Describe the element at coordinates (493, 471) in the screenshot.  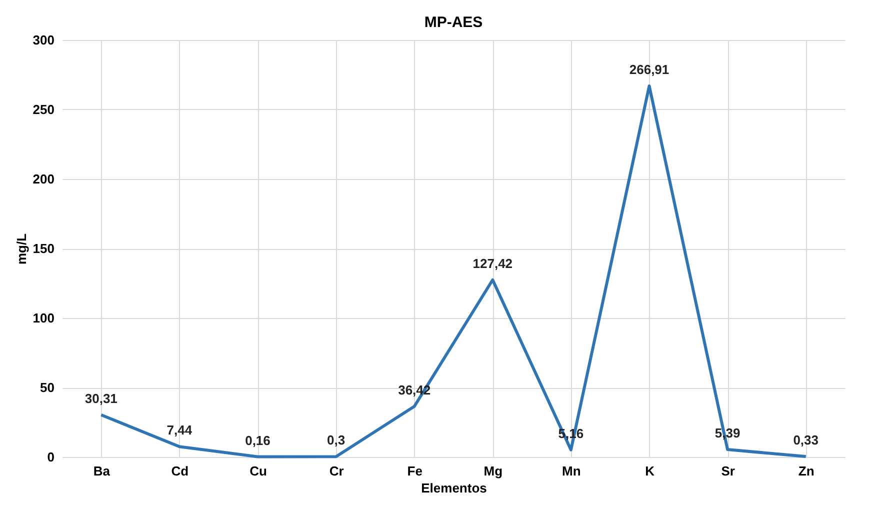
I see `x-tick-label: Mg` at that location.